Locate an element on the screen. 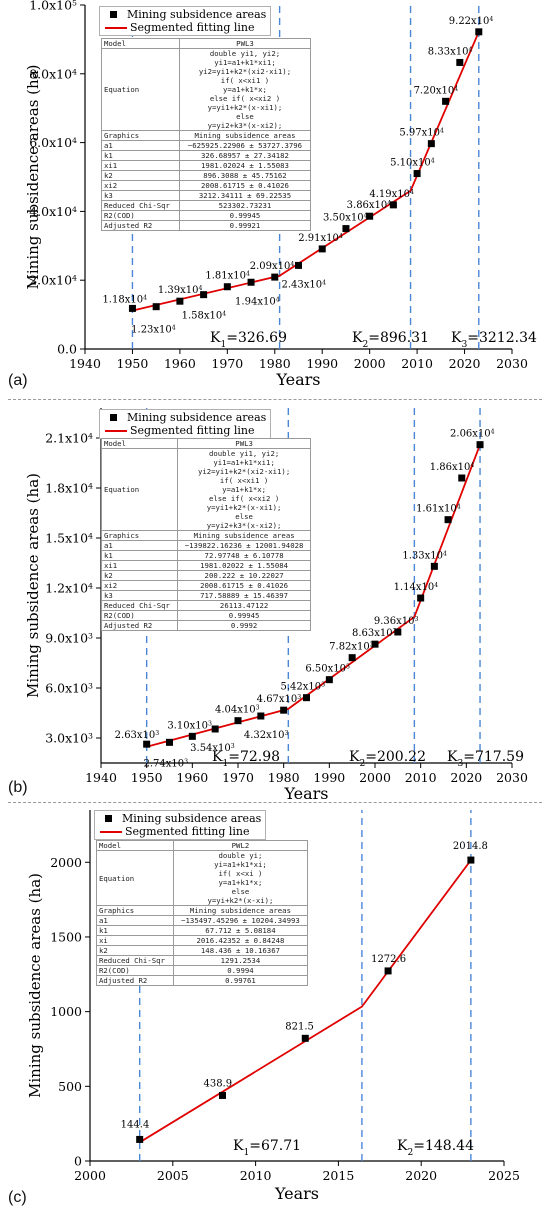  equation-line: if( x<xi1 ) is located at coordinates (244, 480).